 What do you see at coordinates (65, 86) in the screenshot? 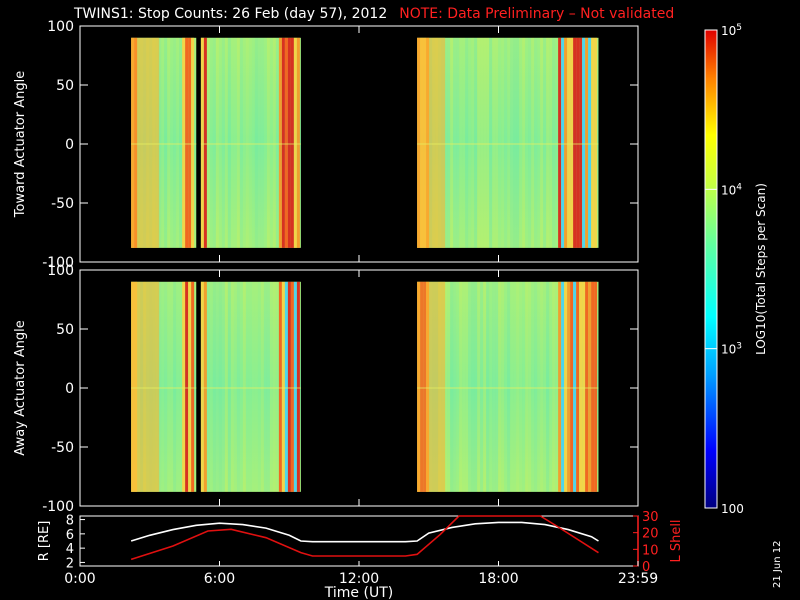
I see `y-tick-label: 50` at bounding box center [65, 86].